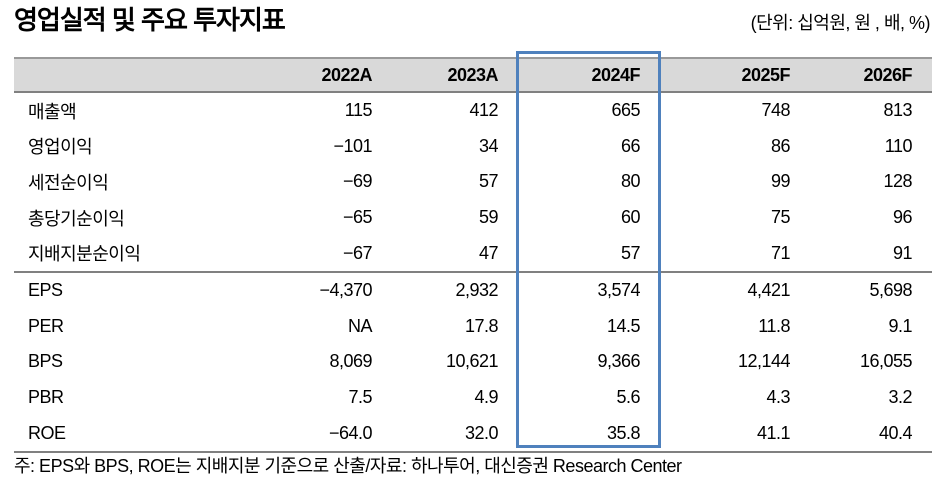  I want to click on table-cell: 8,069, so click(350, 361).